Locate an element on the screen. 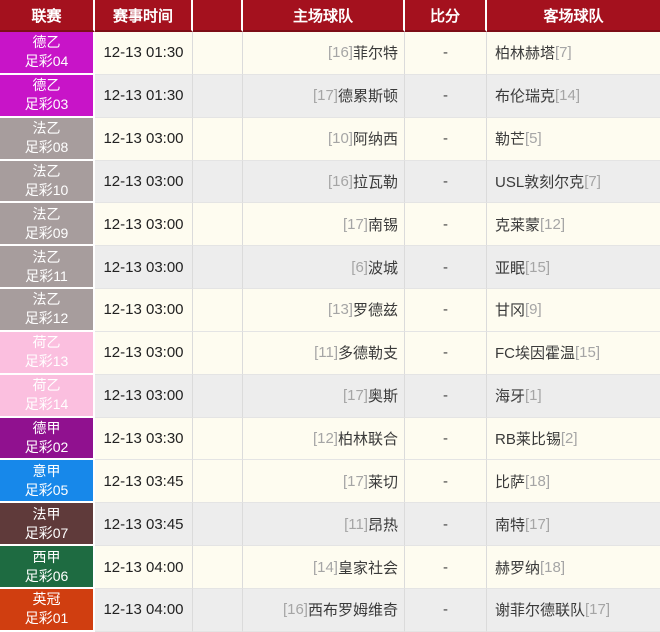  league-badge: 英冠 足彩01 is located at coordinates (47, 610).